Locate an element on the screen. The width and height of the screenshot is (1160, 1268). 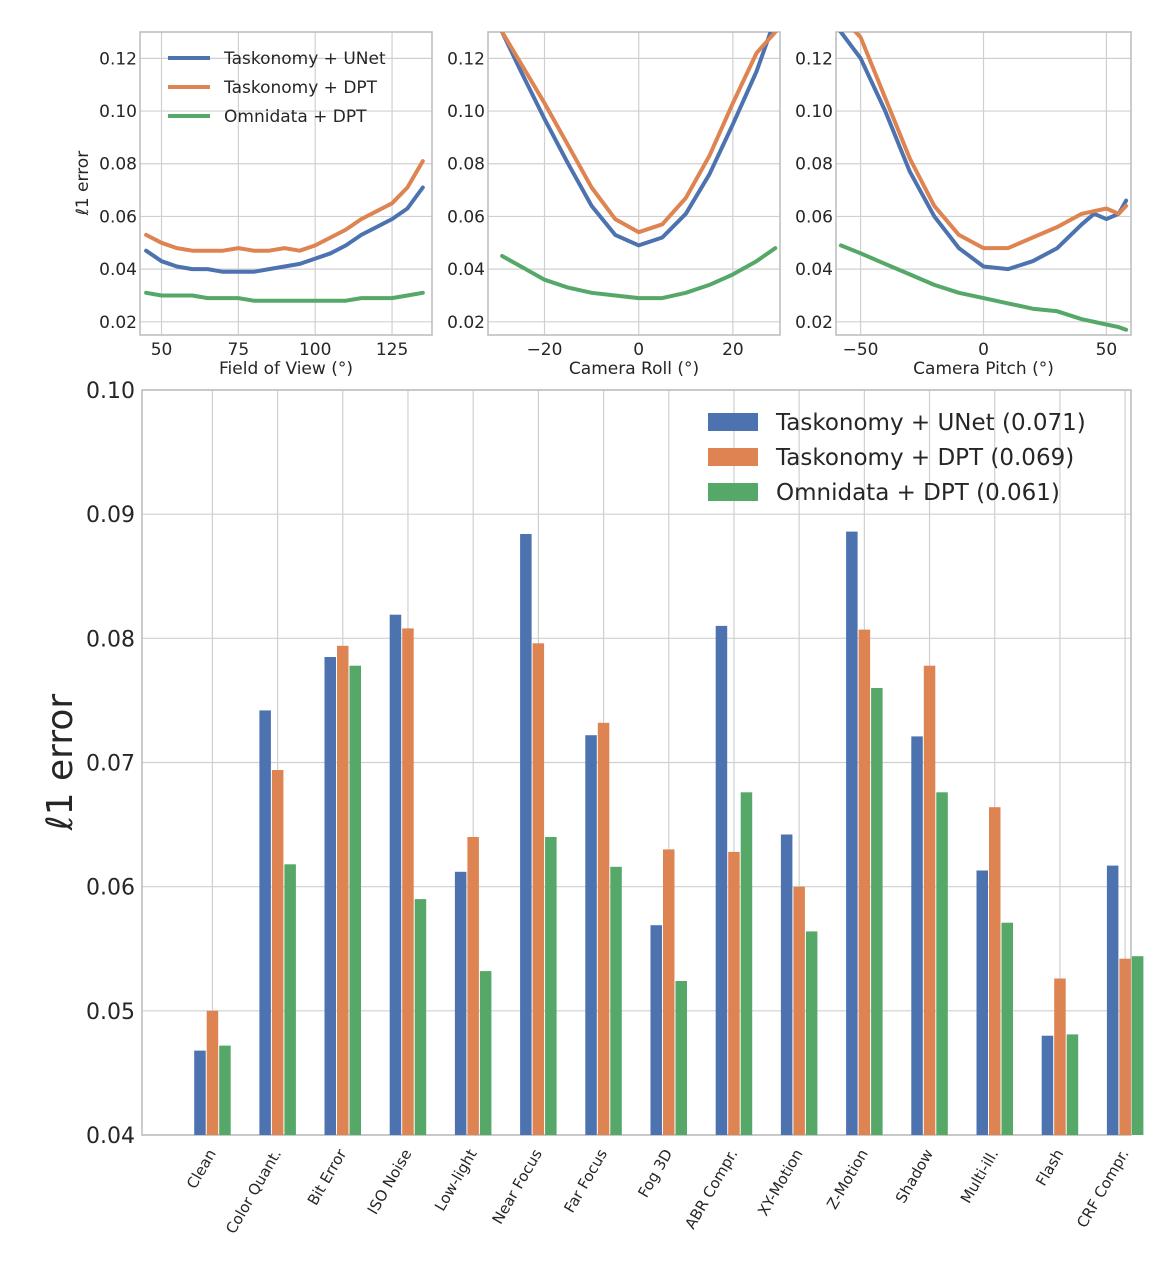
legend-label-1: Taskonomy + UNet is located at coordinates (304, 59).